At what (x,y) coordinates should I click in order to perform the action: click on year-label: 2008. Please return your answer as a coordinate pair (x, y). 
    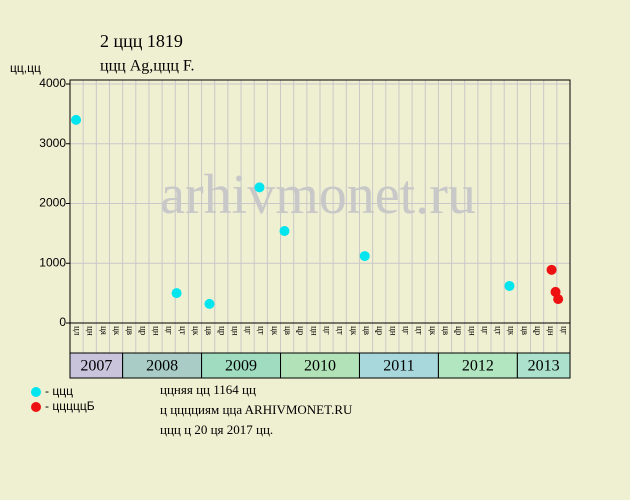
    Looking at the image, I should click on (162, 366).